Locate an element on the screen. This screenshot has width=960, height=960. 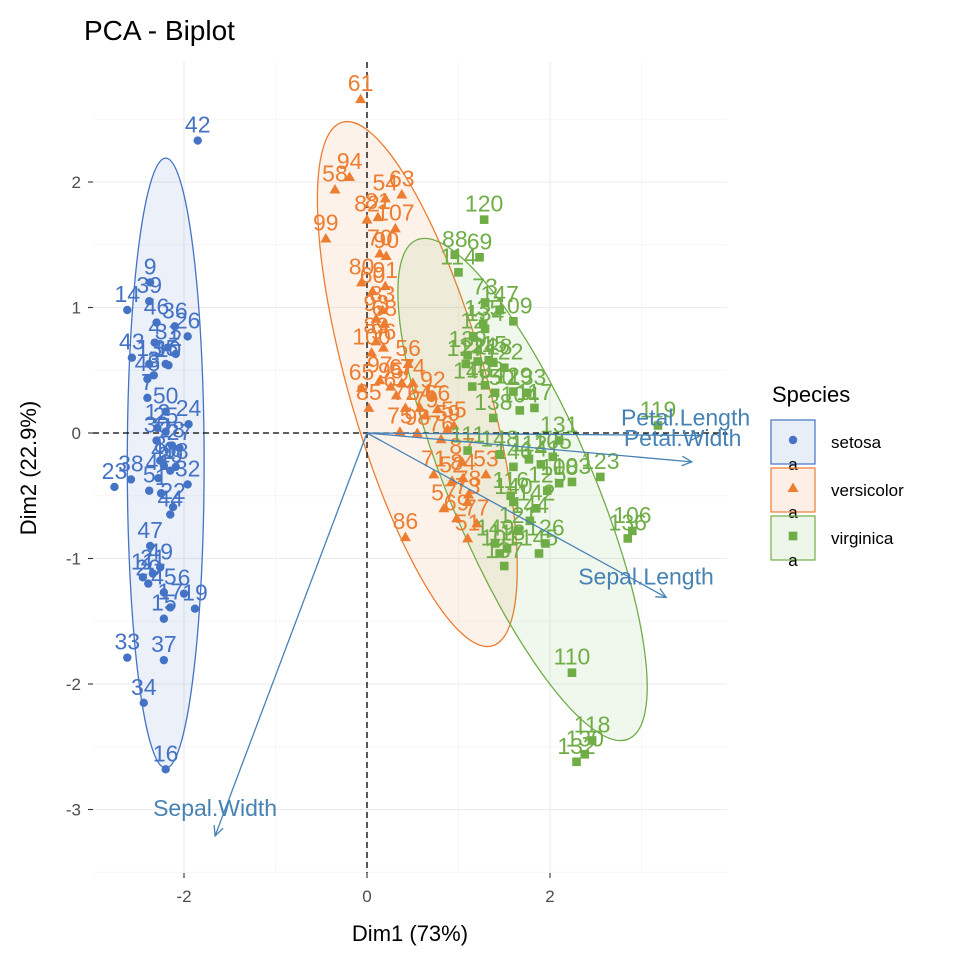
point-label-59: 59 is located at coordinates (448, 413).